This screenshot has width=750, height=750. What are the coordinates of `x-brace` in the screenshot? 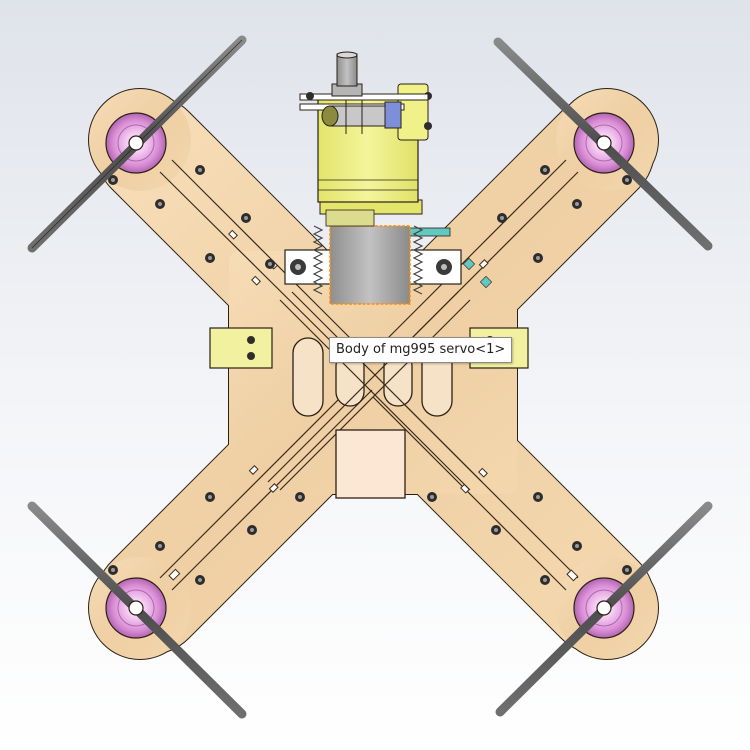 It's located at (375, 391).